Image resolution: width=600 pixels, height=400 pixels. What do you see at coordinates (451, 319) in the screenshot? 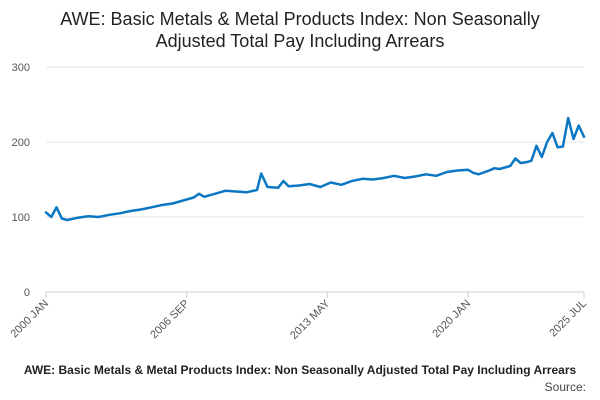
I see `x-tick-label: 2020 JAN` at bounding box center [451, 319].